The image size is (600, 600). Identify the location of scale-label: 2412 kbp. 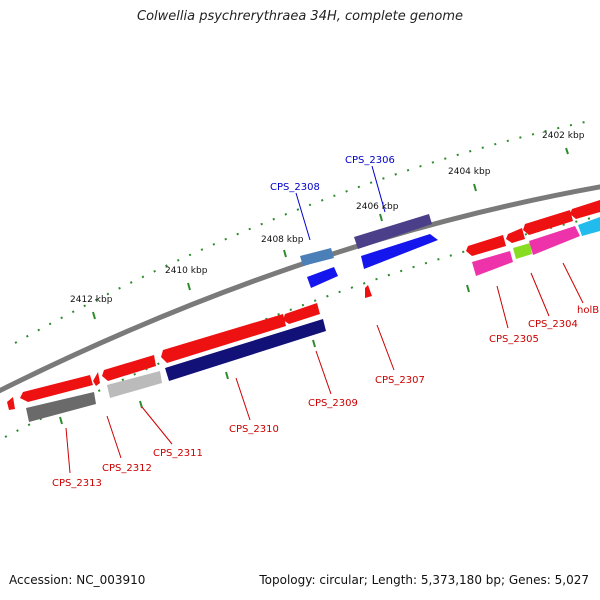
(91, 300).